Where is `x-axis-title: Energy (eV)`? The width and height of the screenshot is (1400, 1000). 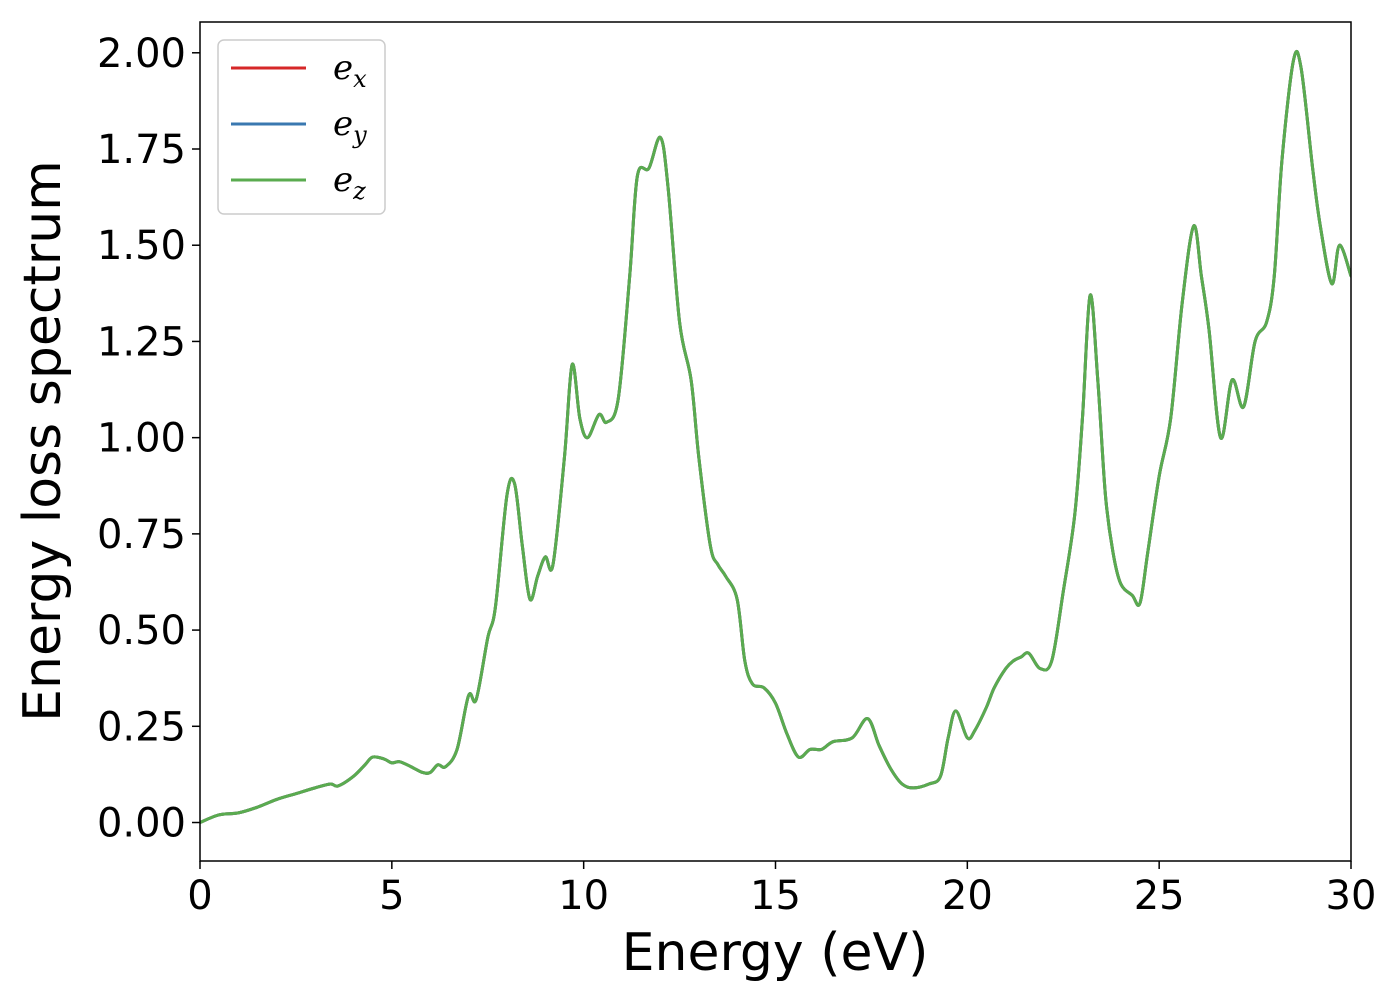
x-axis-title: Energy (eV) is located at coordinates (775, 953).